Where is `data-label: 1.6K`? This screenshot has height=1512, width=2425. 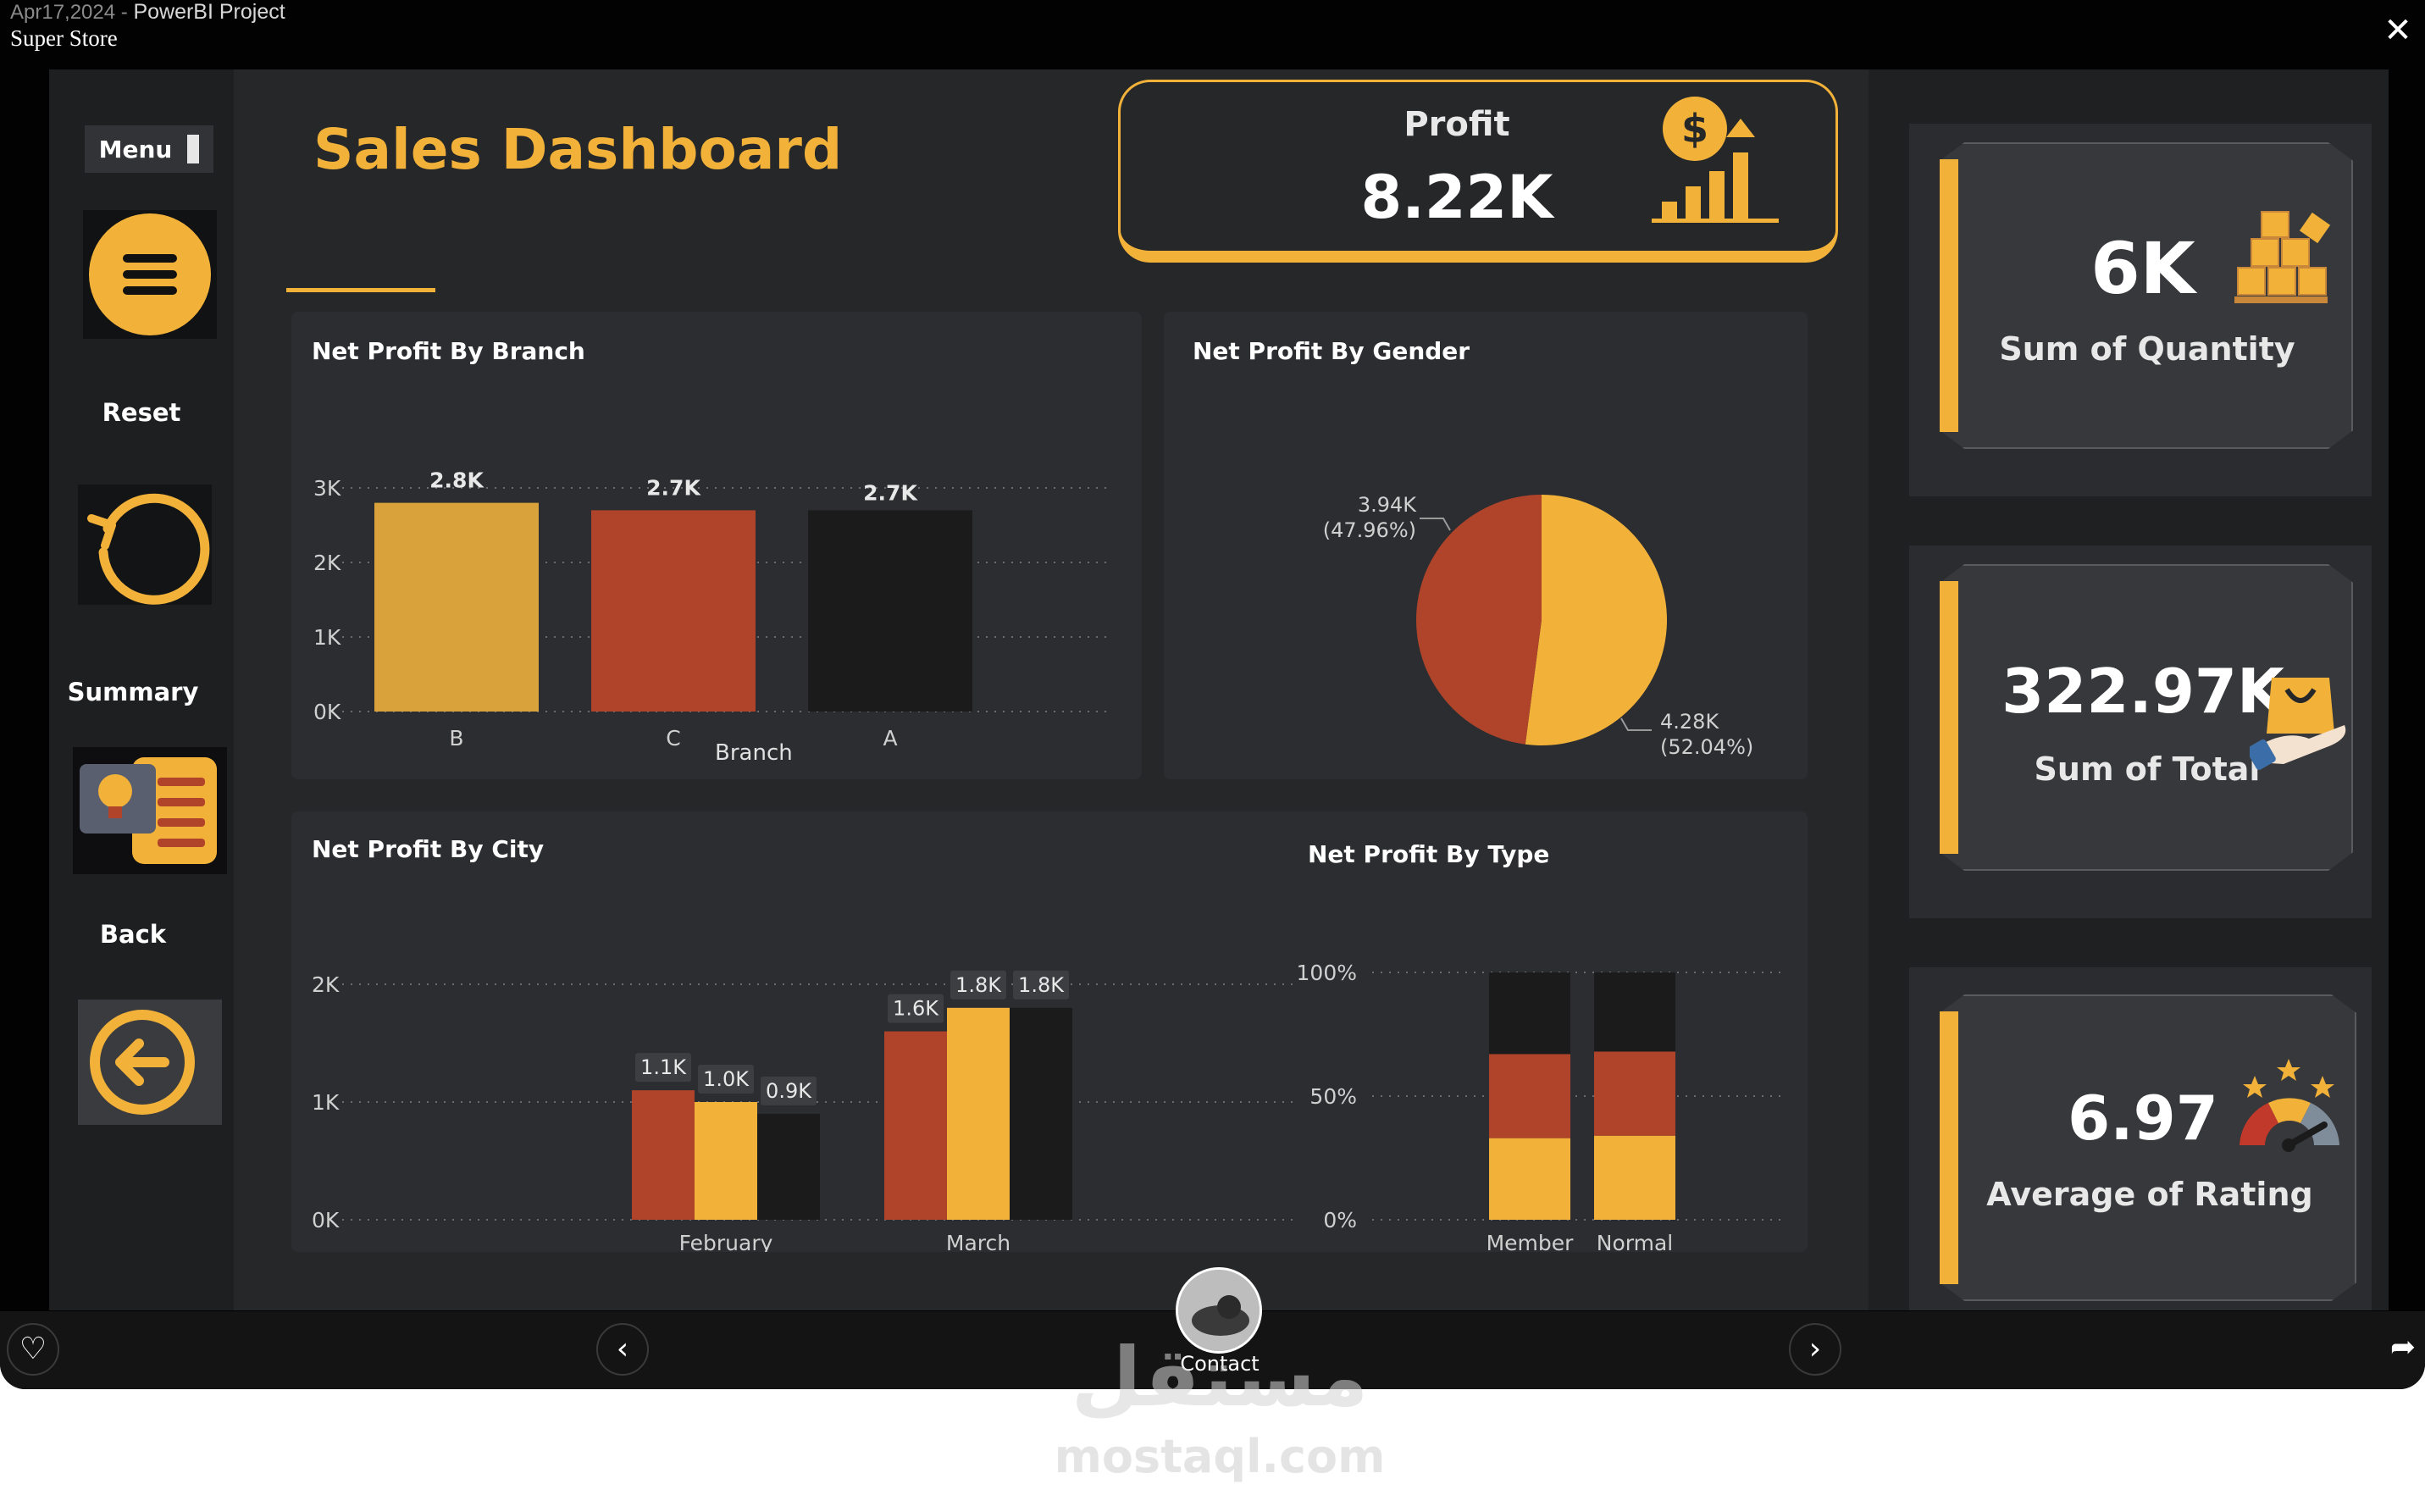
data-label: 1.6K is located at coordinates (916, 1009).